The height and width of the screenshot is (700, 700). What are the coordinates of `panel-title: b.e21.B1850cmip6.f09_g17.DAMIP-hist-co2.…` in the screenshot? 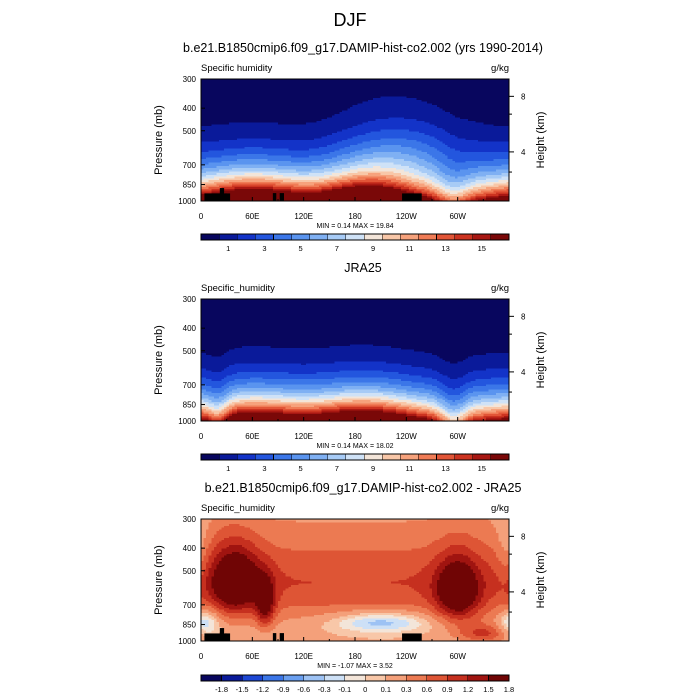 It's located at (363, 48).